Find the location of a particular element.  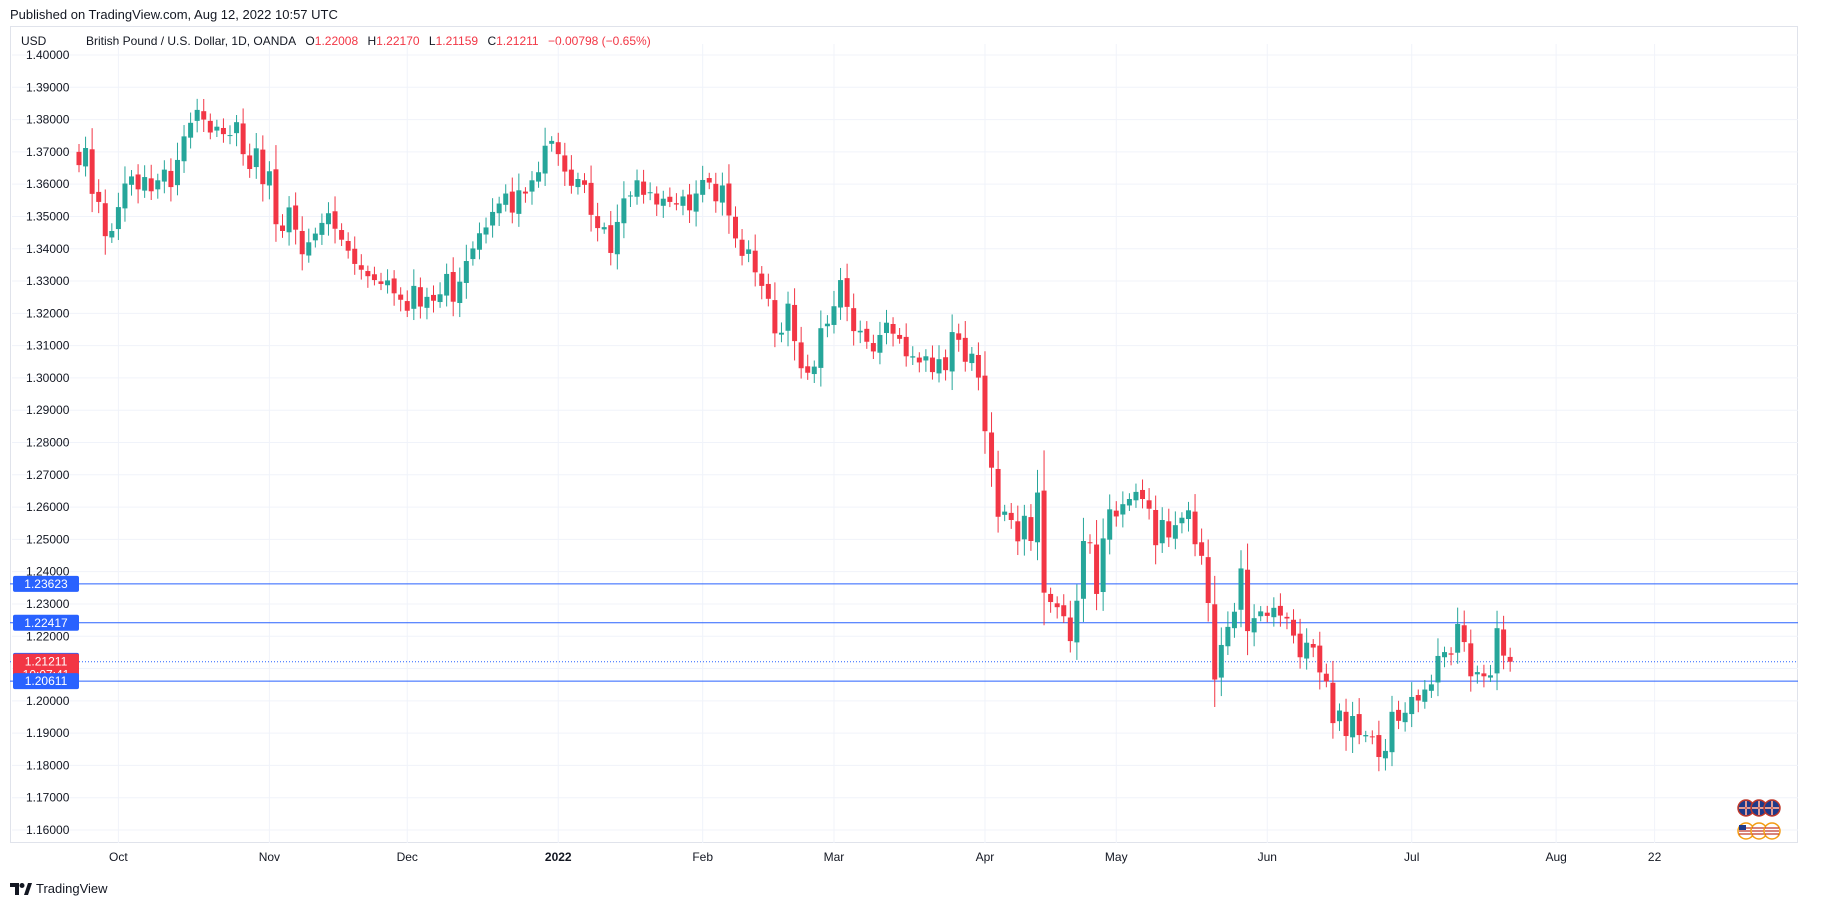

price-axis-label is located at coordinates (46, 681).